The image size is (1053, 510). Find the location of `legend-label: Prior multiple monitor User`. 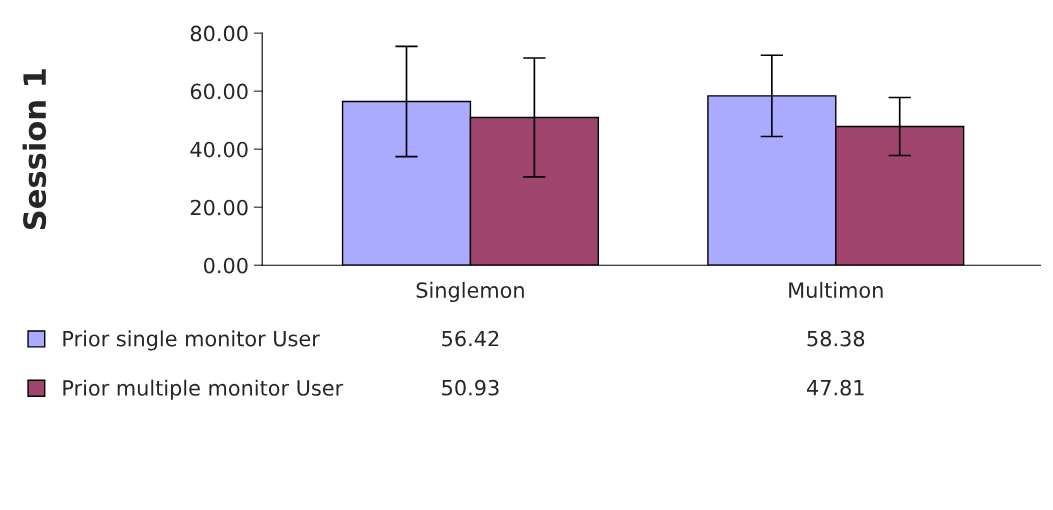

legend-label: Prior multiple monitor User is located at coordinates (203, 389).